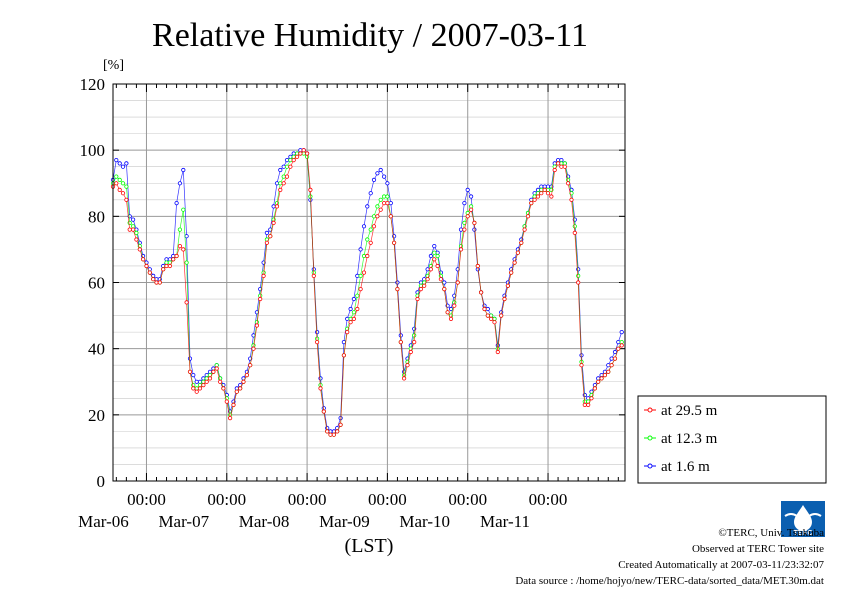 The height and width of the screenshot is (595, 842). I want to click on y-tick-label: 80, so click(96, 216).